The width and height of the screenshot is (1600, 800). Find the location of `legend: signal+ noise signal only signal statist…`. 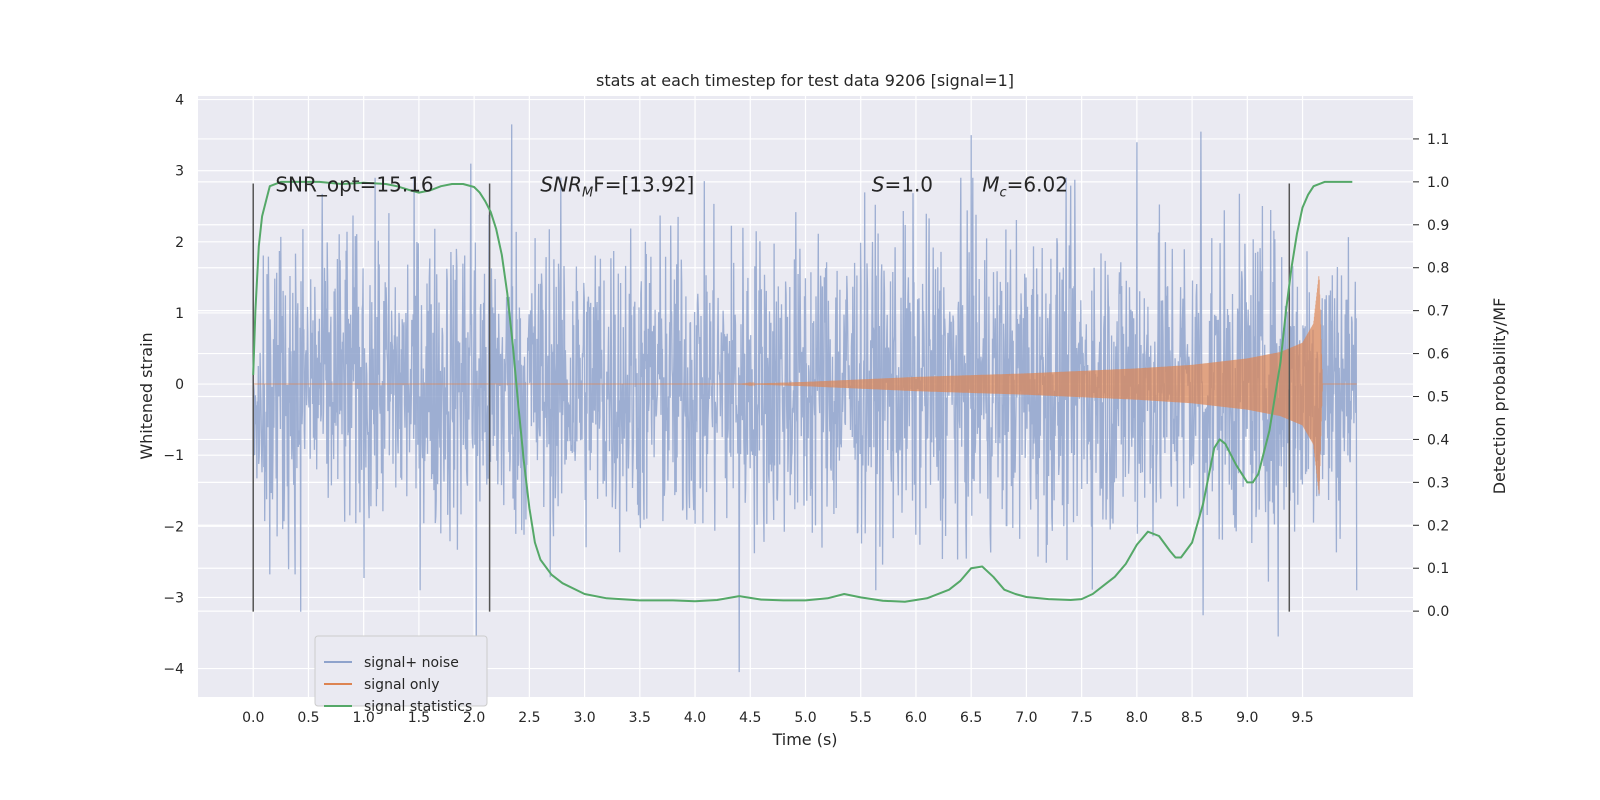

legend: signal+ noise signal only signal statist… is located at coordinates (401, 675).